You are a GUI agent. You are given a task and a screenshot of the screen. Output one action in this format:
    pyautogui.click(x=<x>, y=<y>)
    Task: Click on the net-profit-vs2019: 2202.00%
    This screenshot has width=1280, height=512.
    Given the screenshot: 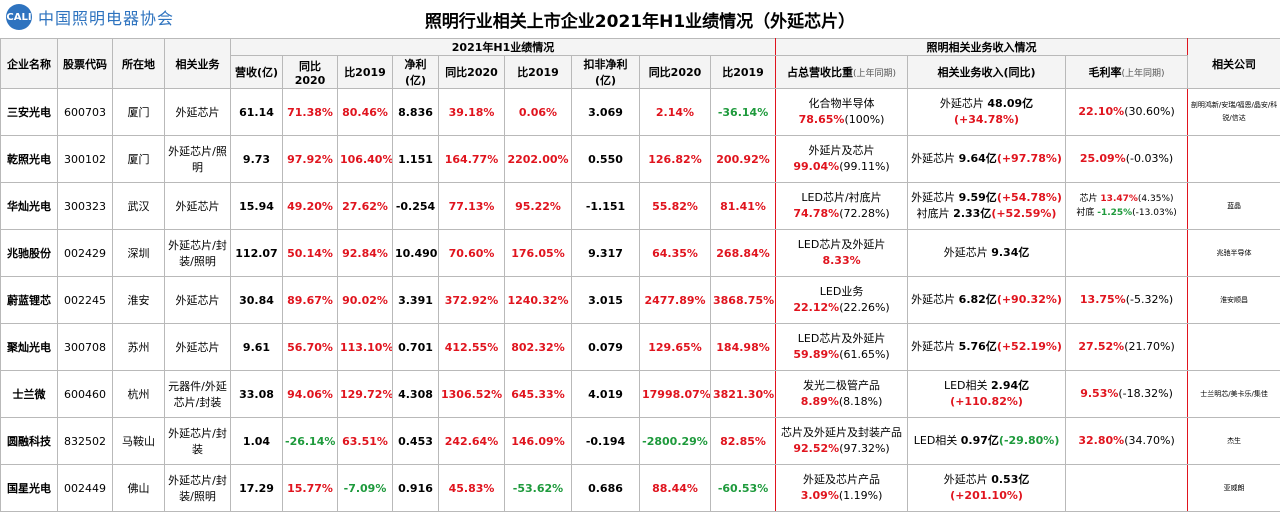 What is the action you would take?
    pyautogui.click(x=538, y=159)
    